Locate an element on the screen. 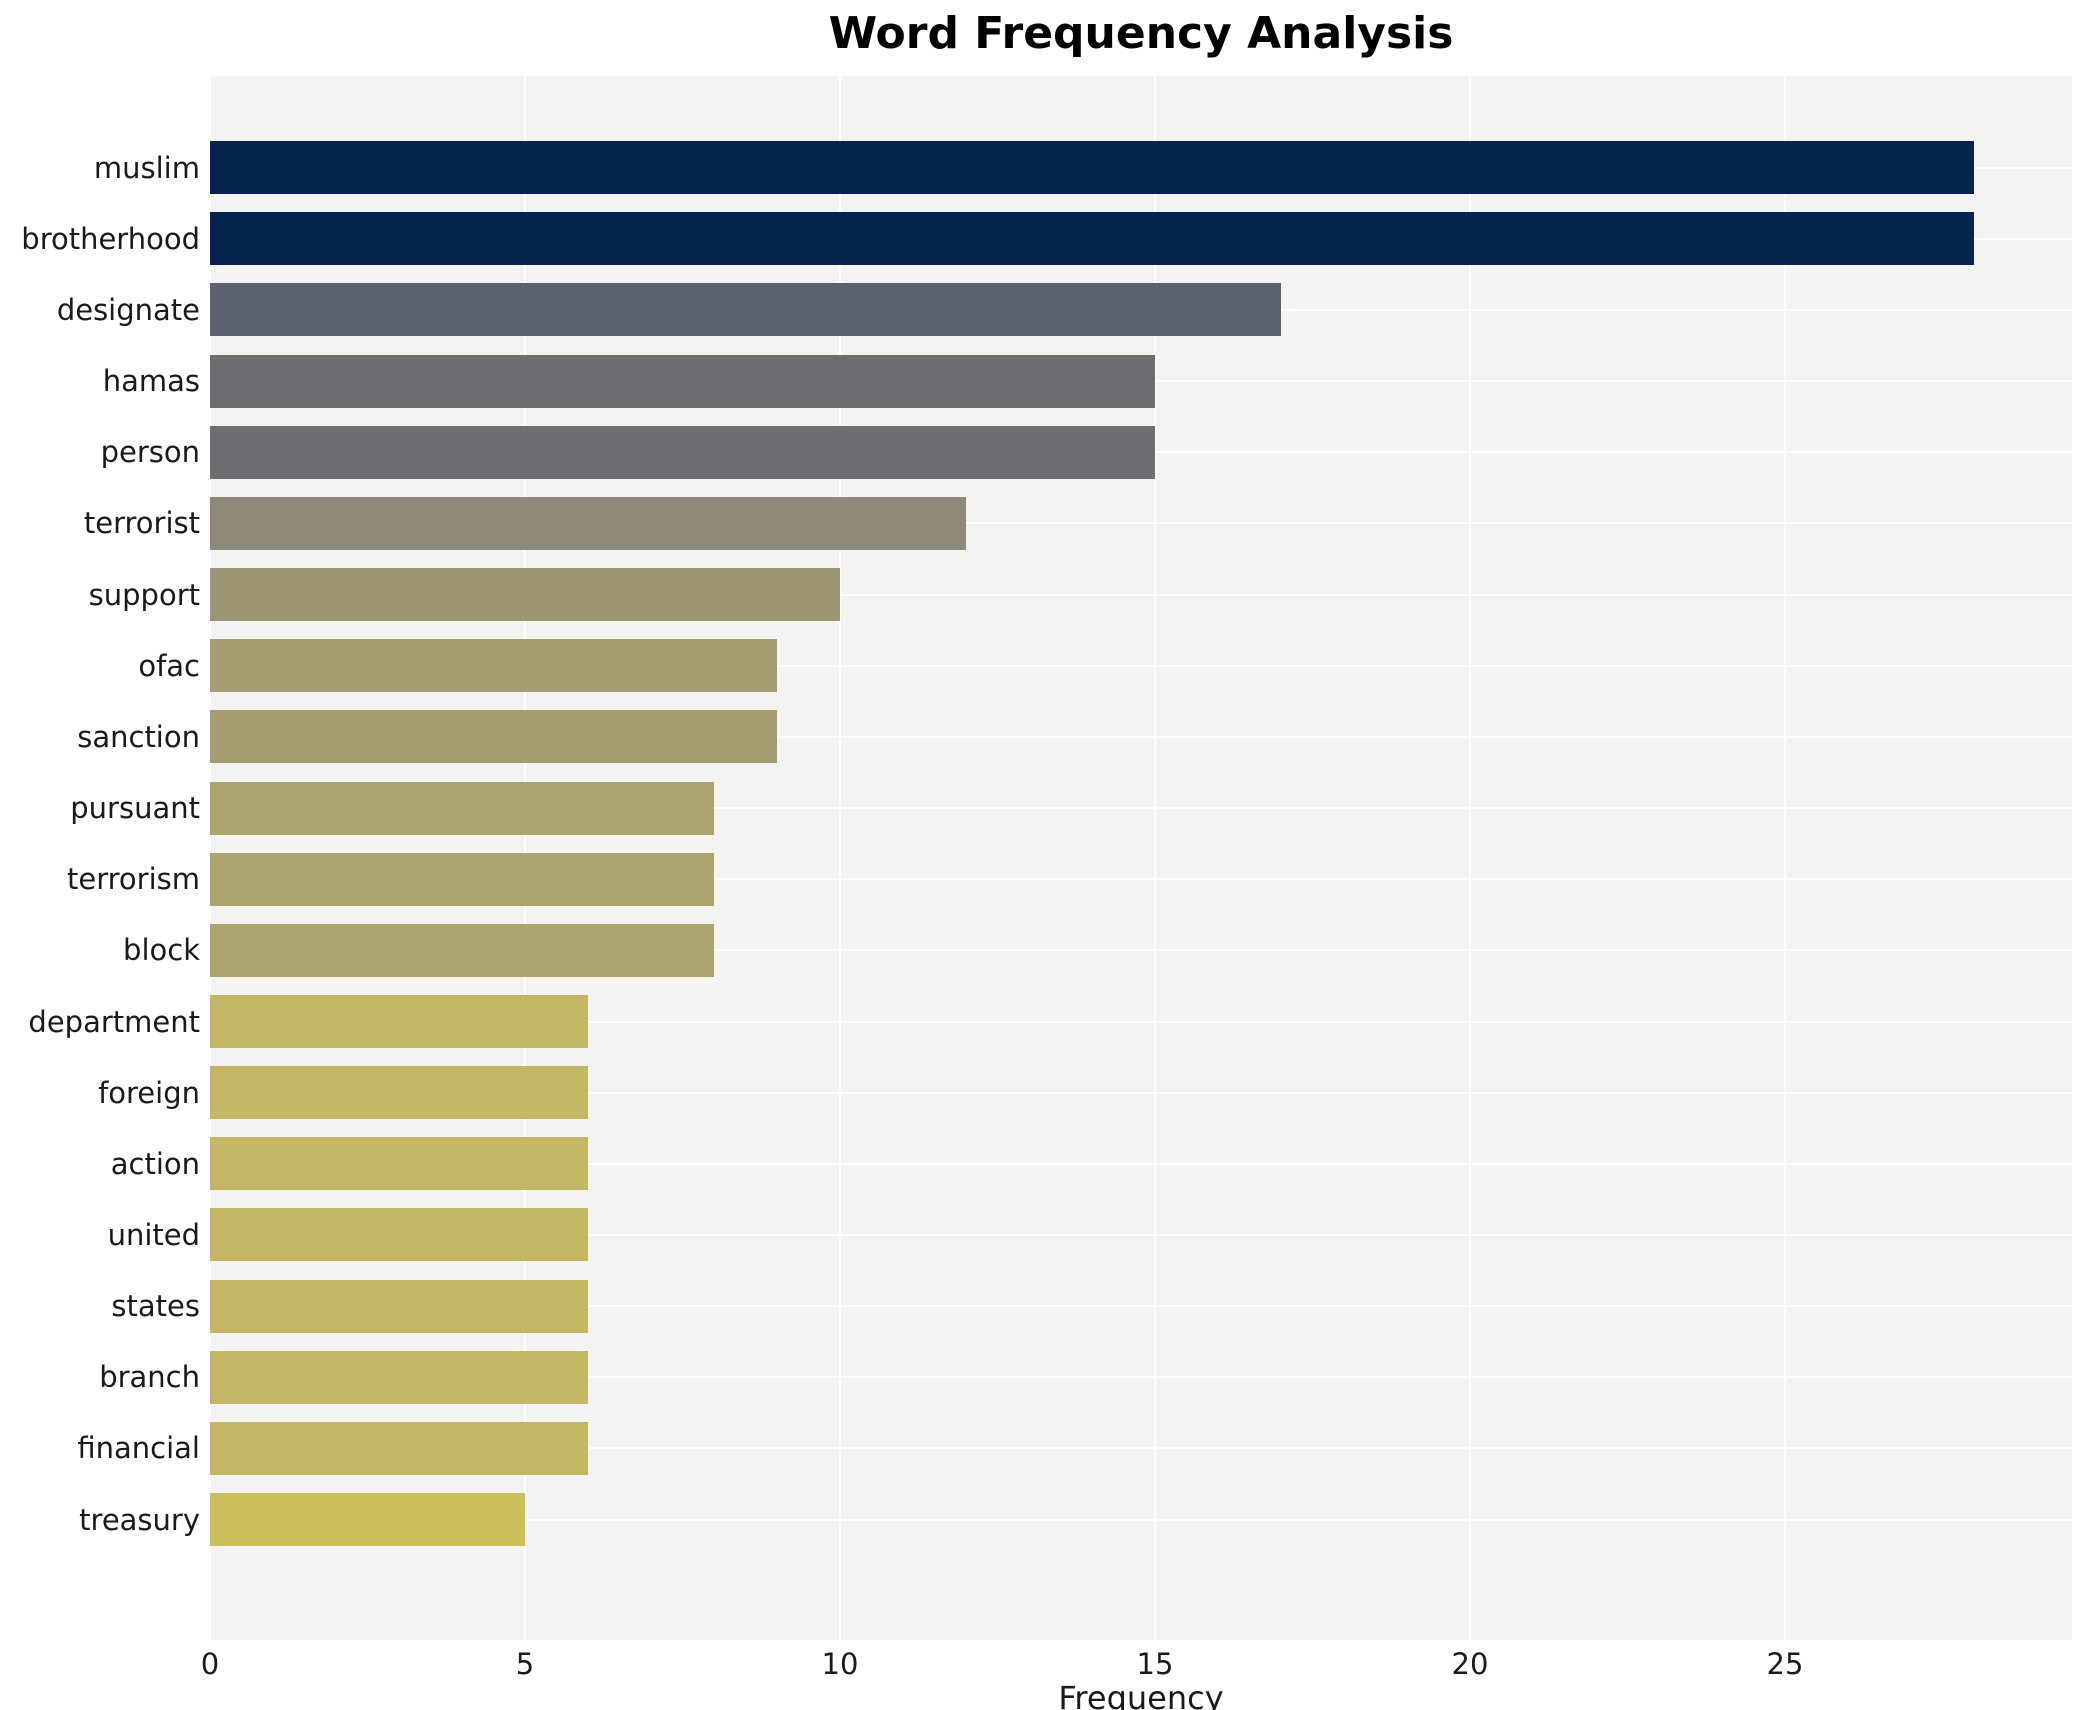 Image resolution: width=2089 pixels, height=1710 pixels. bar-sanction is located at coordinates (493, 737).